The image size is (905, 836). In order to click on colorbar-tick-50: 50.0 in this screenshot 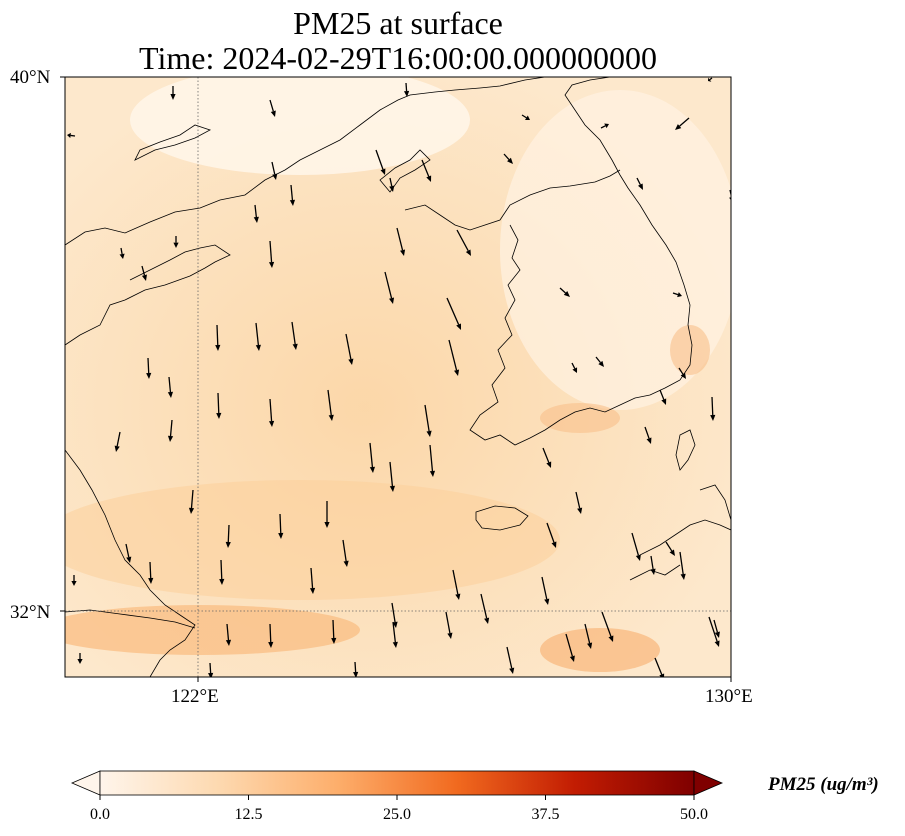, I will do `click(694, 814)`.